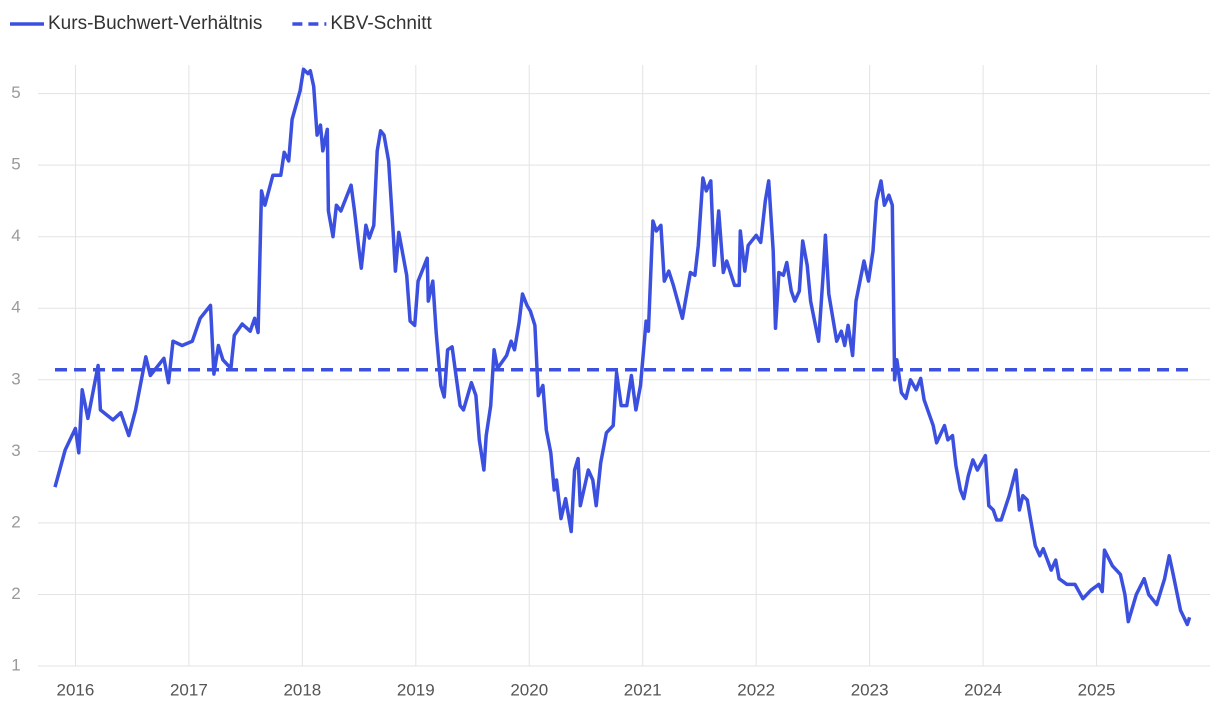 Image resolution: width=1220 pixels, height=712 pixels. I want to click on legend-label: KBV-Schnitt, so click(381, 23).